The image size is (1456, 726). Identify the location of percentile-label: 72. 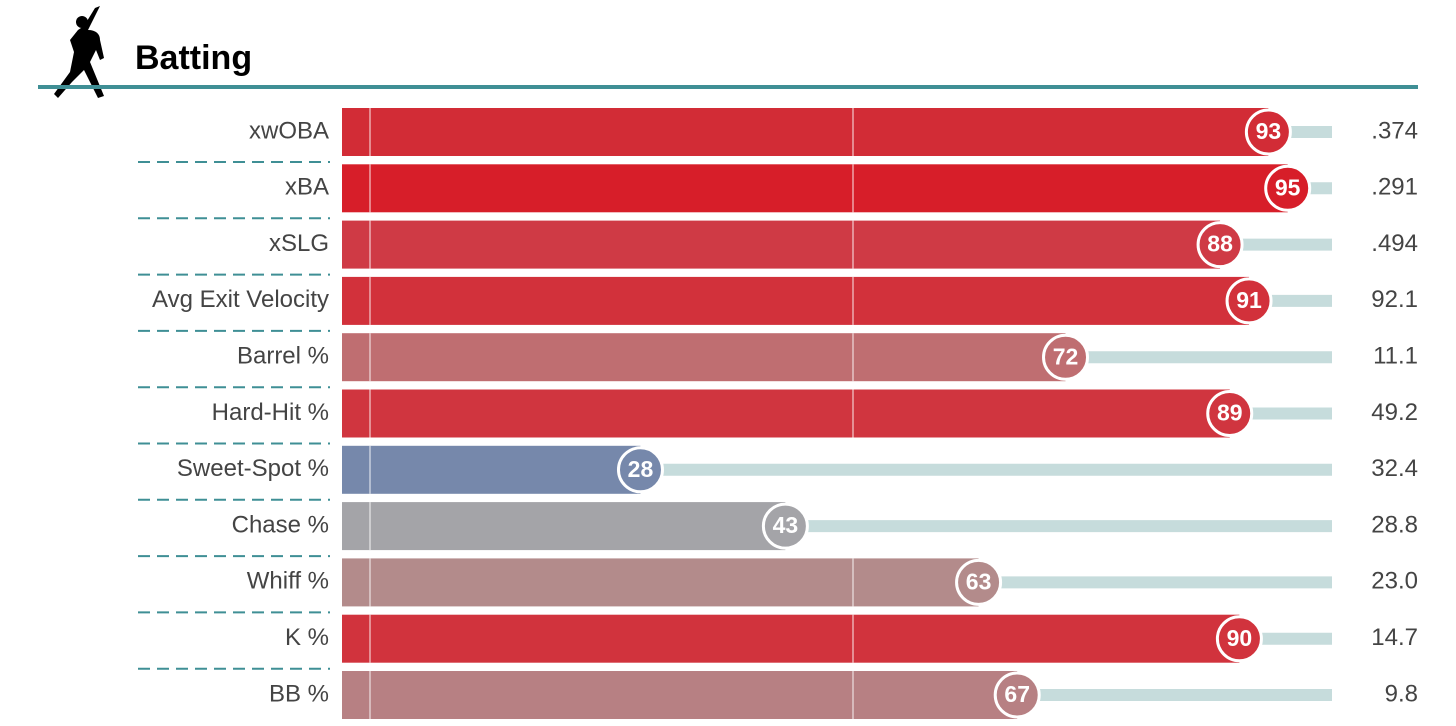
(1066, 356).